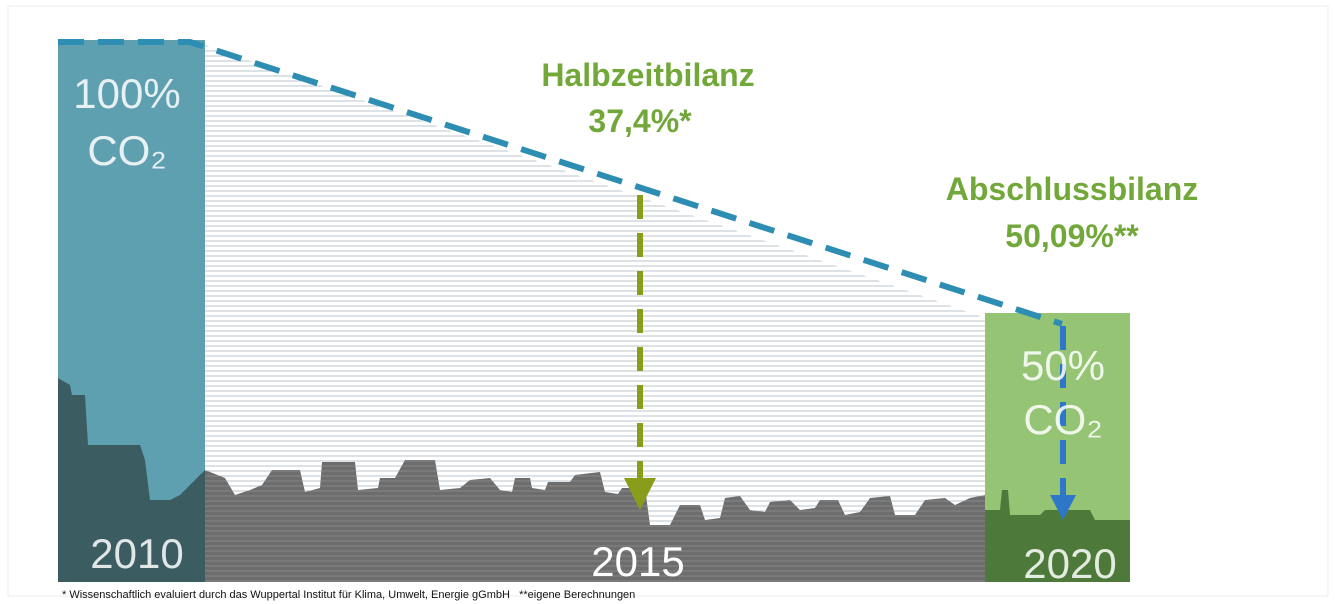 The height and width of the screenshot is (604, 1335). Describe the element at coordinates (640, 494) in the screenshot. I see `midterm-arrowhead` at that location.